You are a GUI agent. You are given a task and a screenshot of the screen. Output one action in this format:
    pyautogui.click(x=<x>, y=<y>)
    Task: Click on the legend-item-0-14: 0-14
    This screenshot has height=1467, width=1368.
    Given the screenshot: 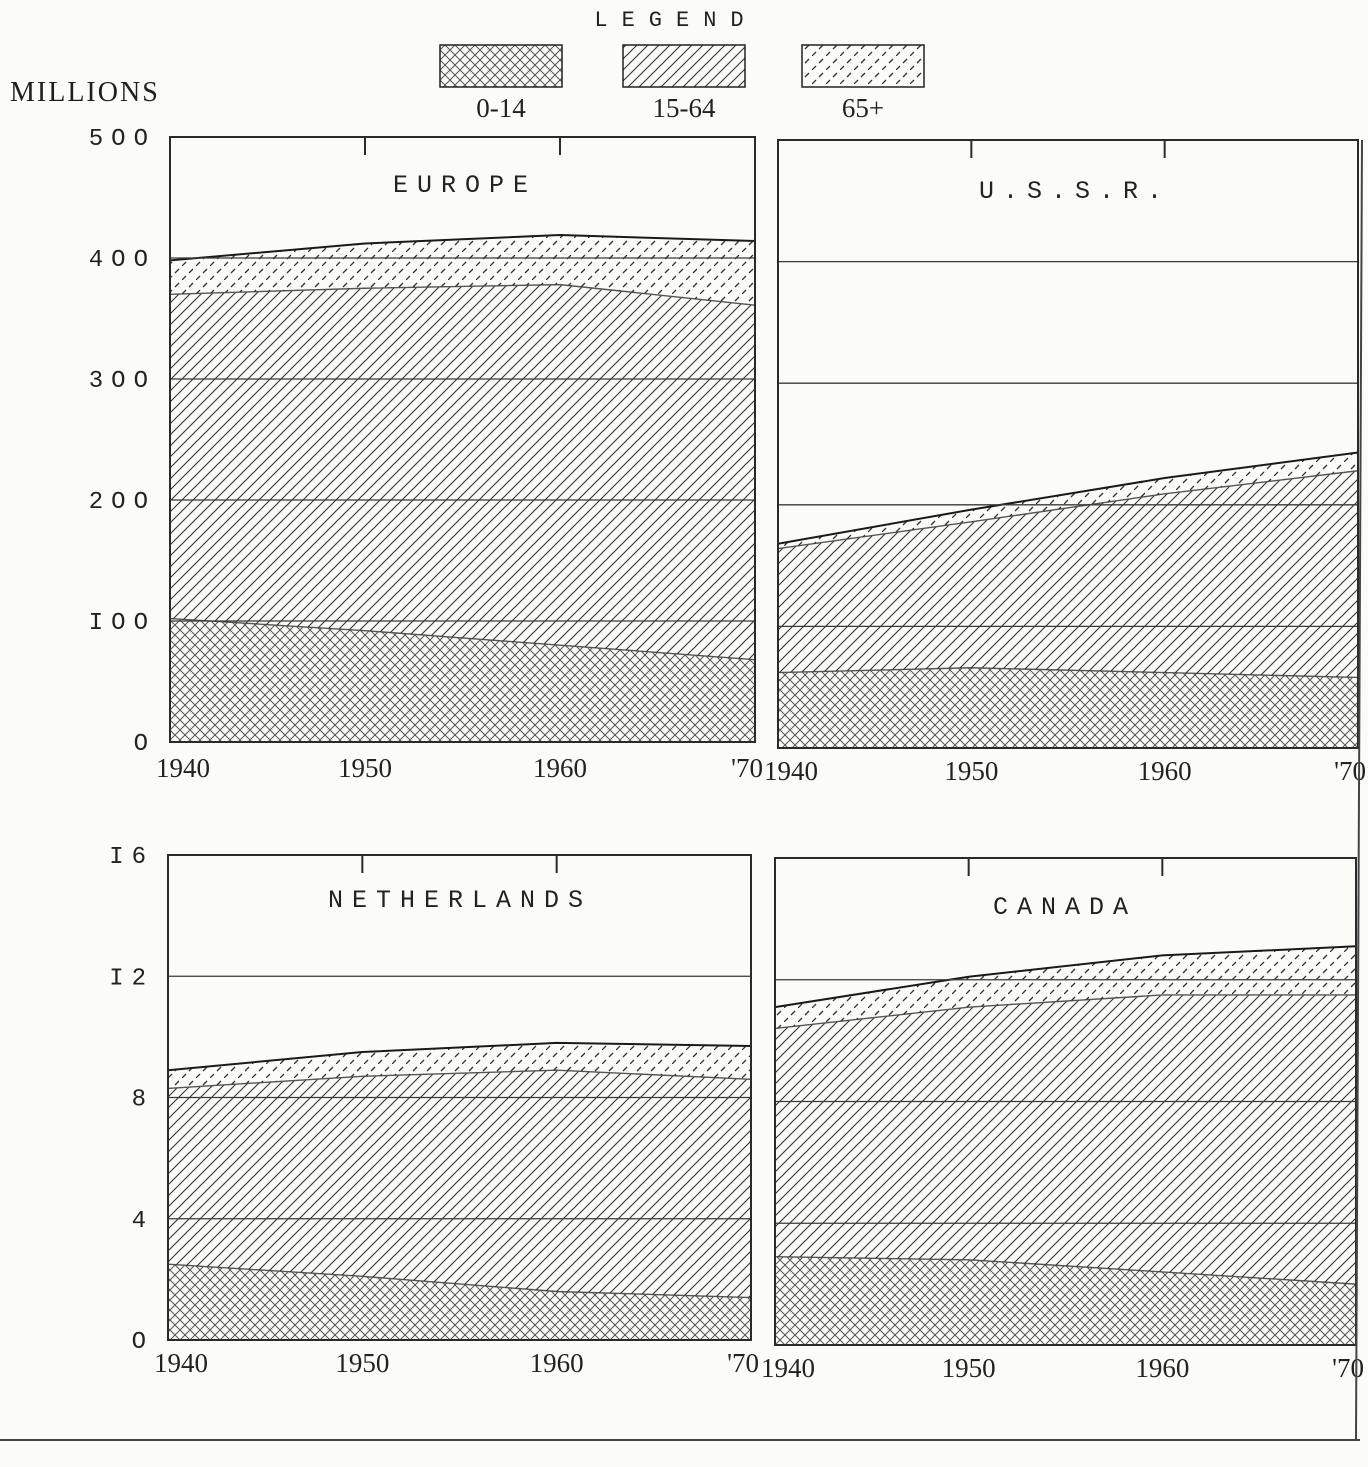 What is the action you would take?
    pyautogui.click(x=501, y=83)
    